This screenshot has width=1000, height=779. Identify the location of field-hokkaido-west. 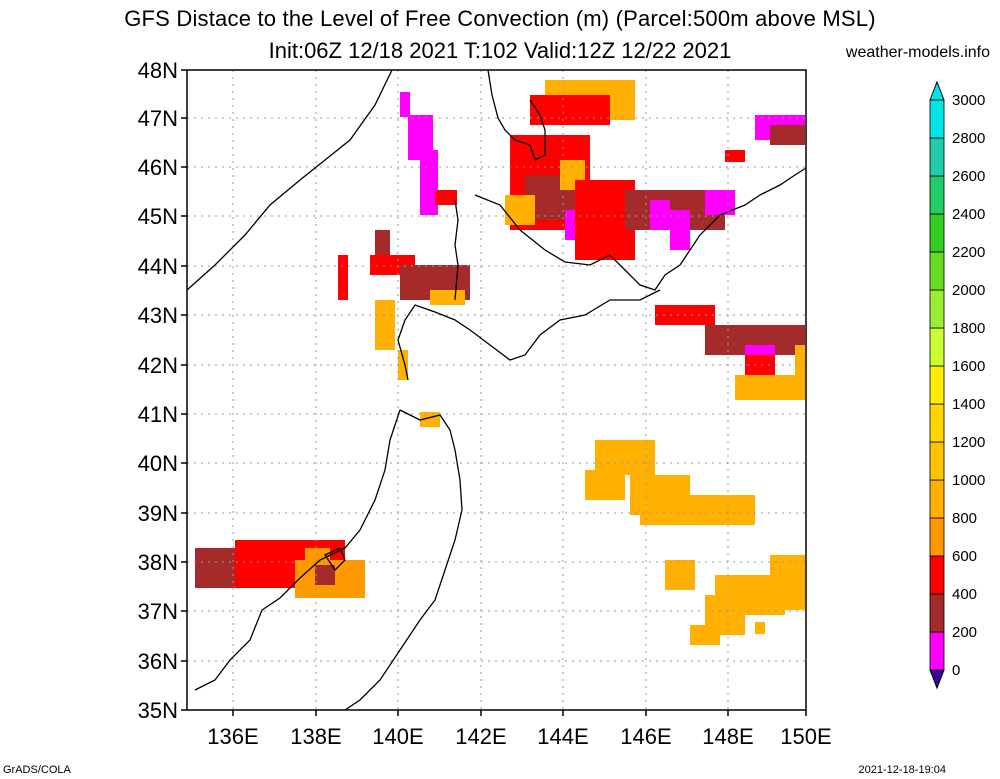
(404, 305).